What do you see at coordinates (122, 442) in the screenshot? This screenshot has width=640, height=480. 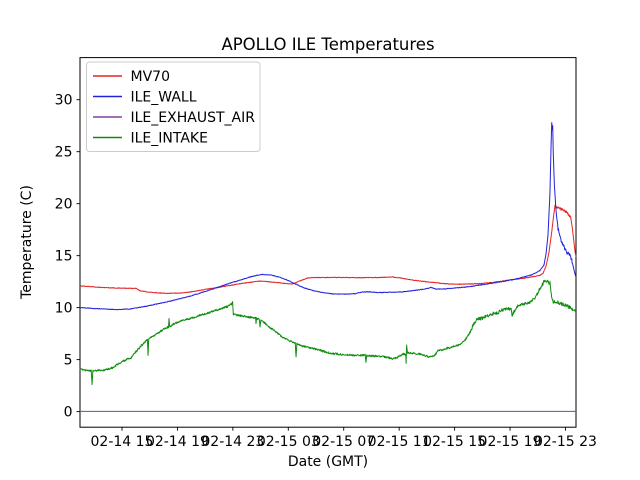 I see `x-tick-label: 02-14 15` at bounding box center [122, 442].